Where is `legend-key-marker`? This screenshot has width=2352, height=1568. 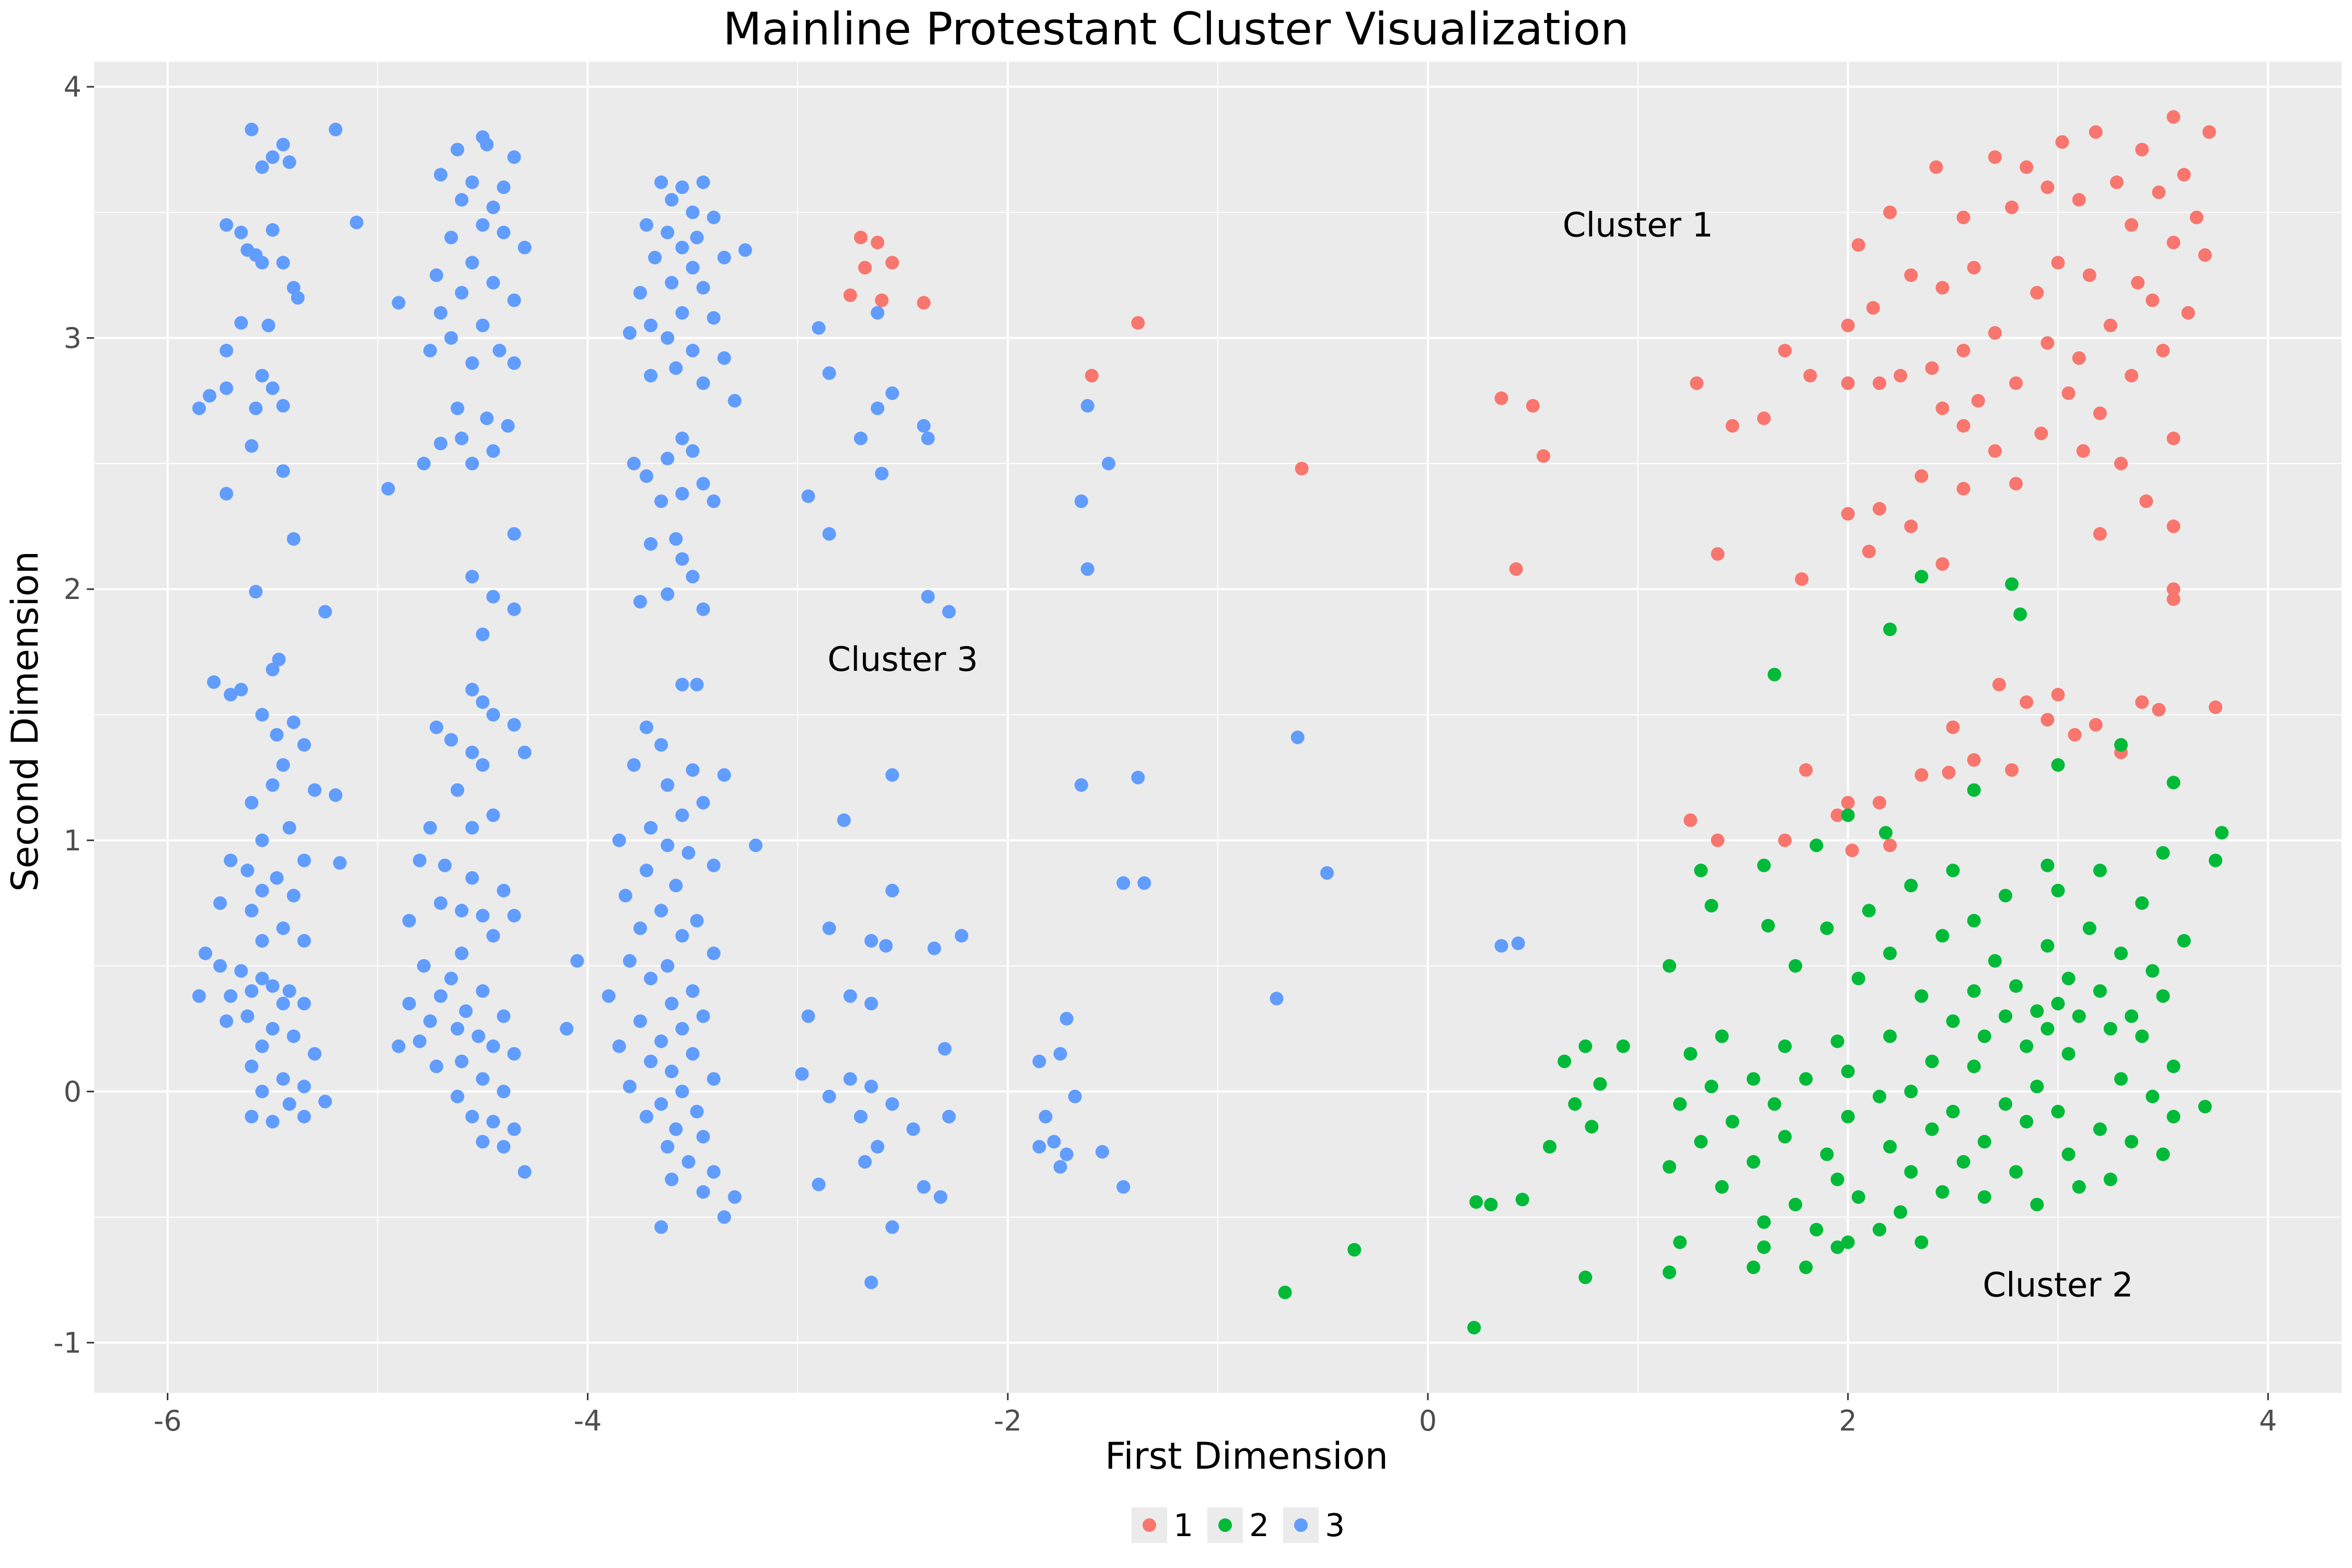
legend-key-marker is located at coordinates (1149, 1525).